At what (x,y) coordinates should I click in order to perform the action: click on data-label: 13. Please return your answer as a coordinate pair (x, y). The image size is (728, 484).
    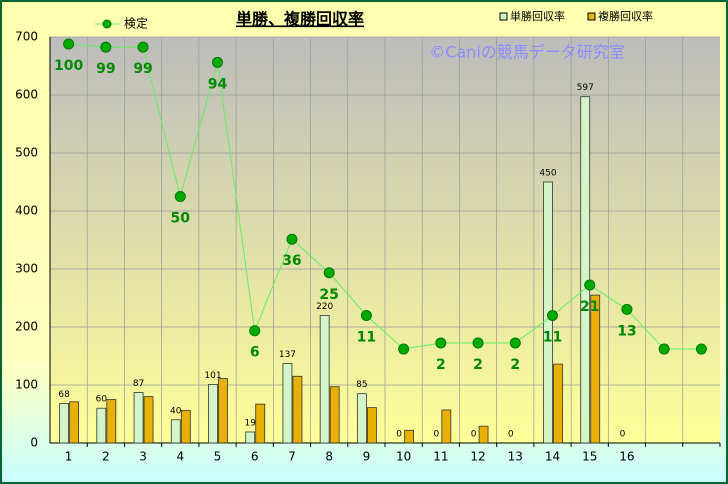
    Looking at the image, I should click on (626, 331).